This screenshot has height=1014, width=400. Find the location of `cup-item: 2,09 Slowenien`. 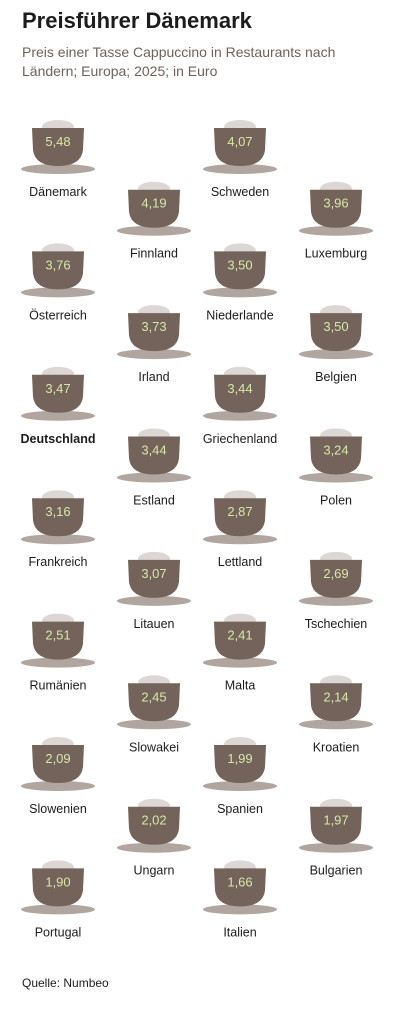

cup-item: 2,09 Slowenien is located at coordinates (58, 776).